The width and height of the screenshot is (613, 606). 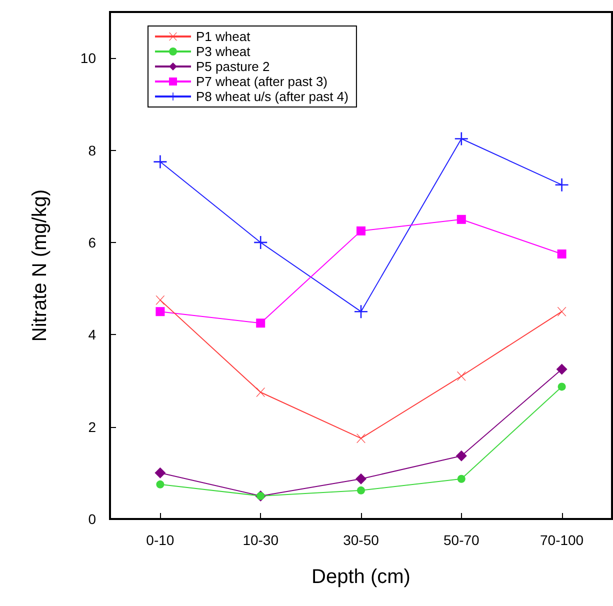 I want to click on legend-label: P8 wheat u/s (after past 4), so click(x=272, y=96).